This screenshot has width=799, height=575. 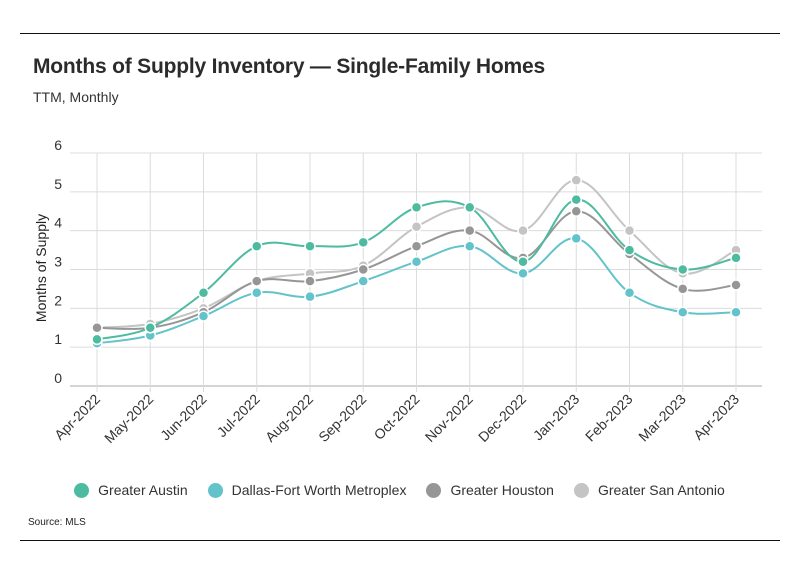 I want to click on x-tick-label: Dec-2022, so click(x=502, y=418).